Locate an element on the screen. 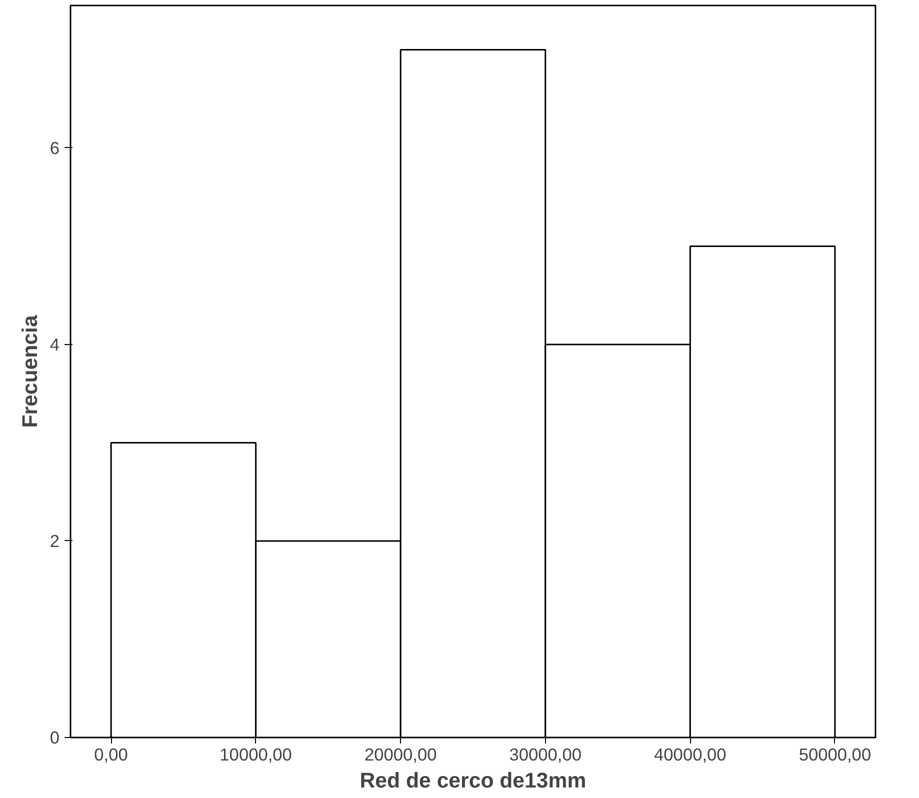 The image size is (919, 798). x-tick-label: 30000,00 is located at coordinates (545, 754).